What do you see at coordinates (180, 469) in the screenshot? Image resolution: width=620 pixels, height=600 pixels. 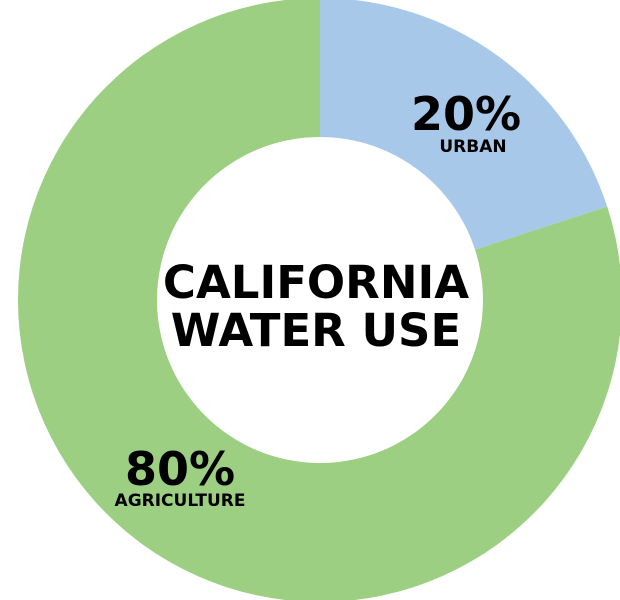 I see `agriculture-percent-label: 80%` at bounding box center [180, 469].